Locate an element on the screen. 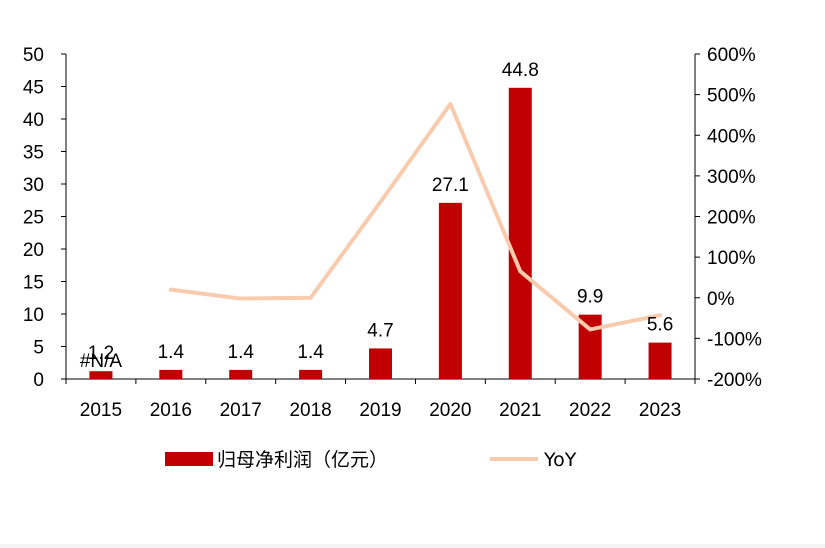 The width and height of the screenshot is (825, 548). bar-2023 is located at coordinates (660, 360).